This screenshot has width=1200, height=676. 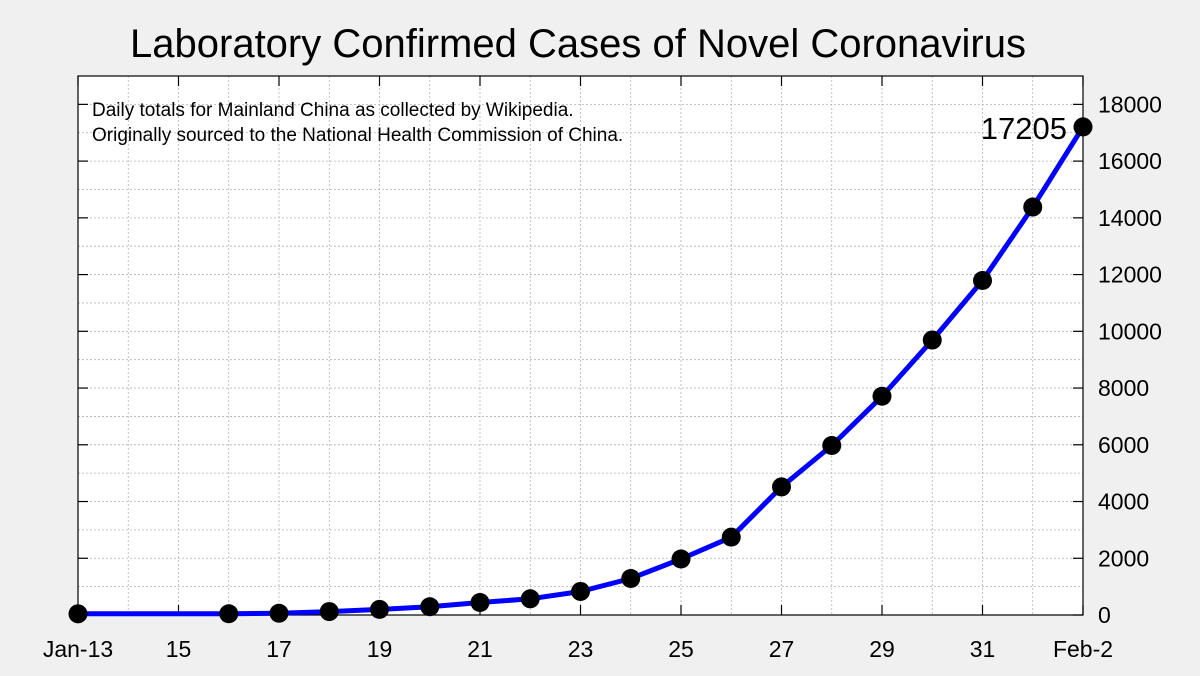 What do you see at coordinates (681, 649) in the screenshot?
I see `x-tick-label: 25` at bounding box center [681, 649].